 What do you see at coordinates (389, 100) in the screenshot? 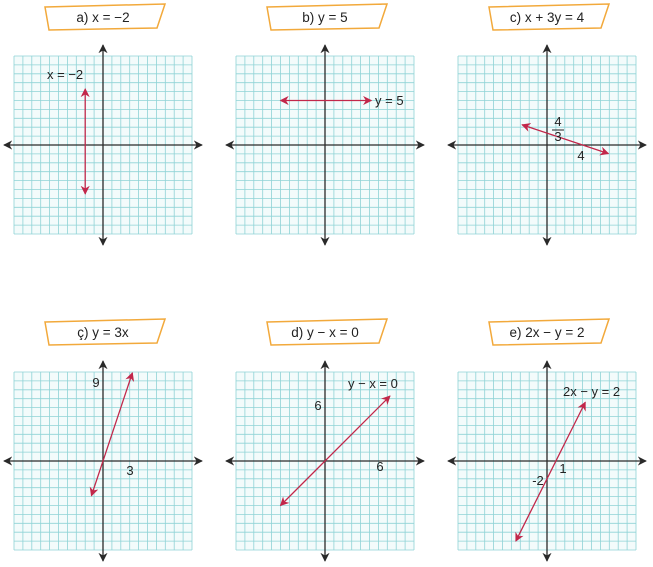
I see `graph-label: y = 5` at bounding box center [389, 100].